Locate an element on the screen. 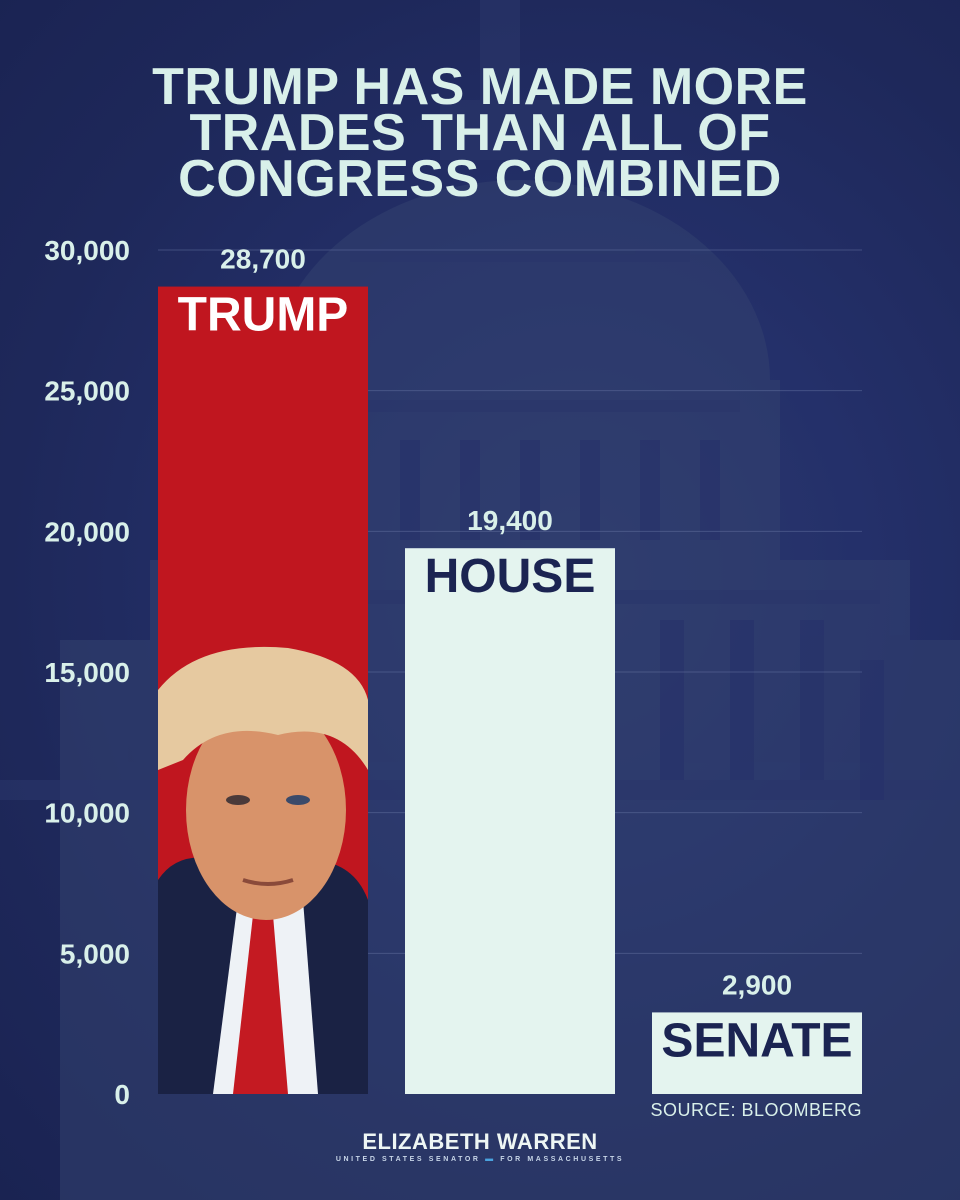 This screenshot has width=960, height=1200. photo-hair is located at coordinates (263, 708).